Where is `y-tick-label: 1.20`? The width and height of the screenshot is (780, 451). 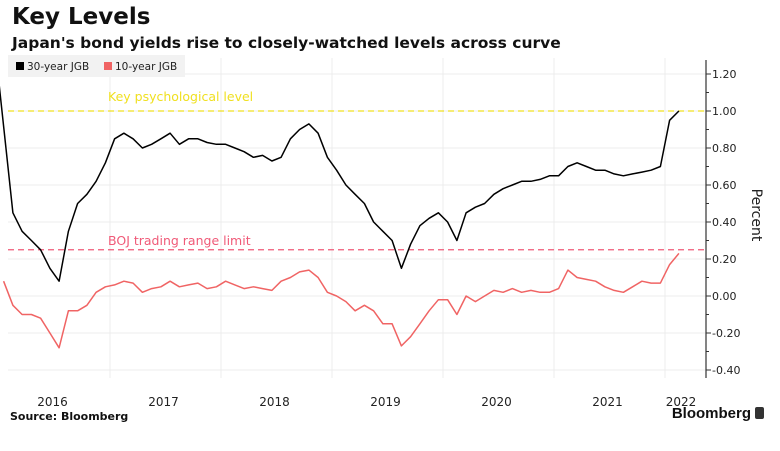 y-tick-label: 1.20 is located at coordinates (724, 74).